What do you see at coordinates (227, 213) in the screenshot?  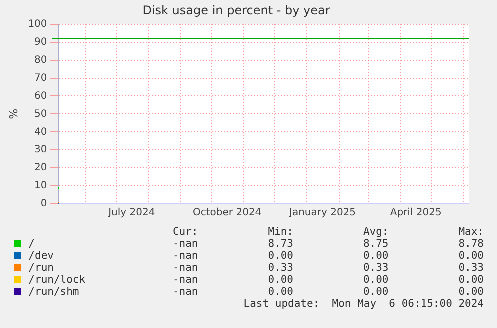 I see `x-tick-label: October 2024` at bounding box center [227, 213].